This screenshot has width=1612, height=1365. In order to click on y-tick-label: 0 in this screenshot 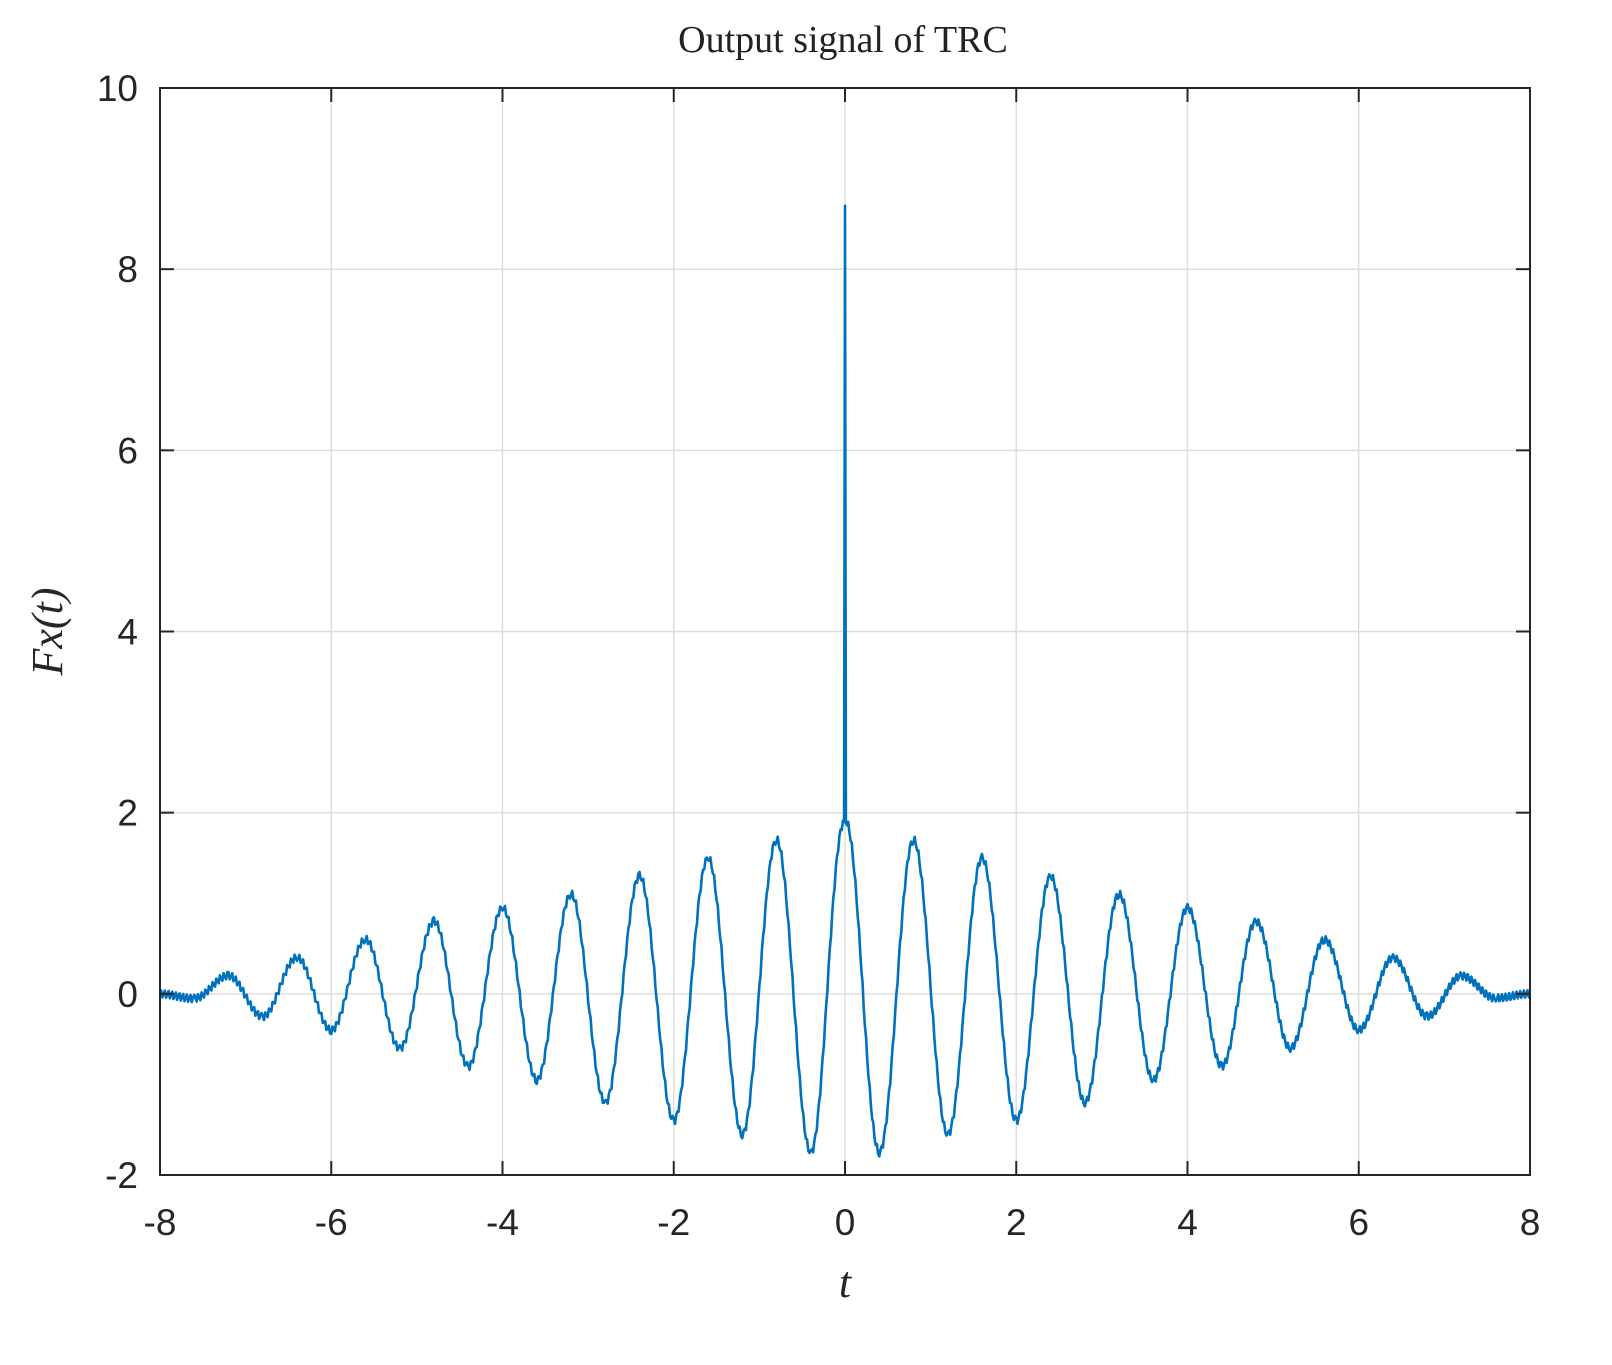, I will do `click(127, 994)`.